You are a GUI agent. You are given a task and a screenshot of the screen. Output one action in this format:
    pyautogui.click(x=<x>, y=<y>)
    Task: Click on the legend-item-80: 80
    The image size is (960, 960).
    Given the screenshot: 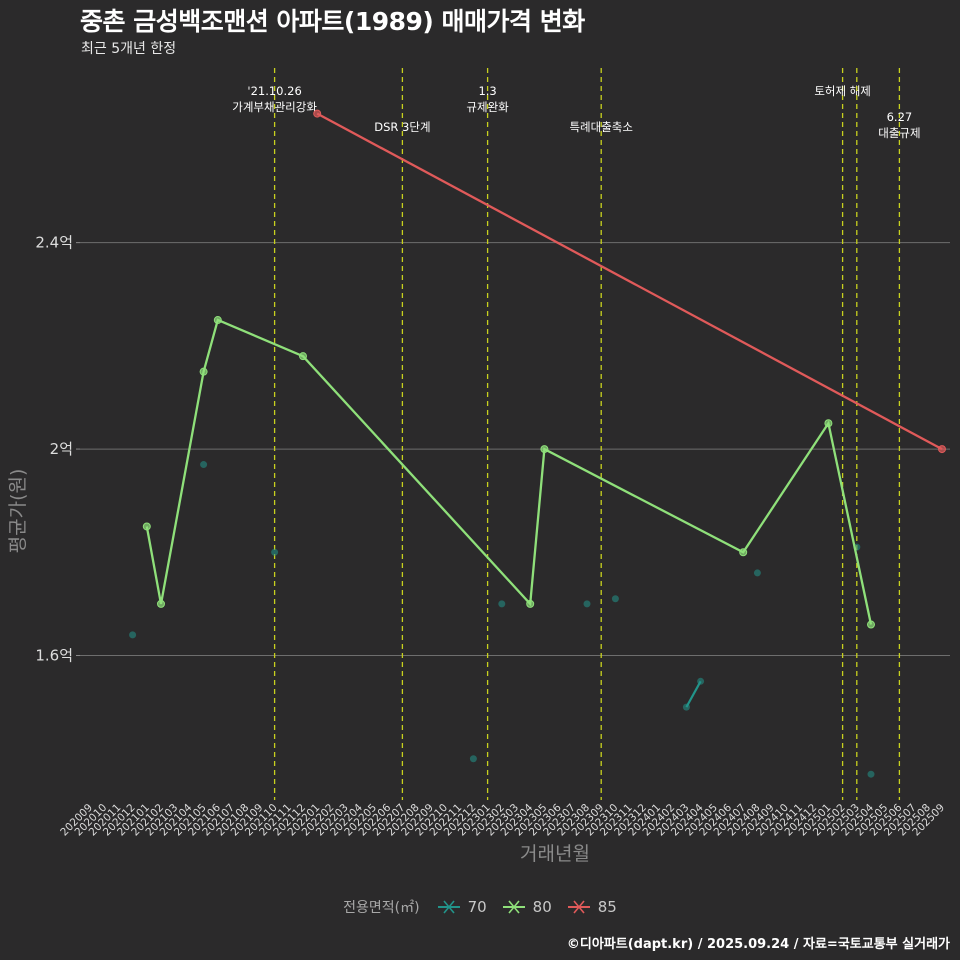 What is the action you would take?
    pyautogui.click(x=526, y=907)
    